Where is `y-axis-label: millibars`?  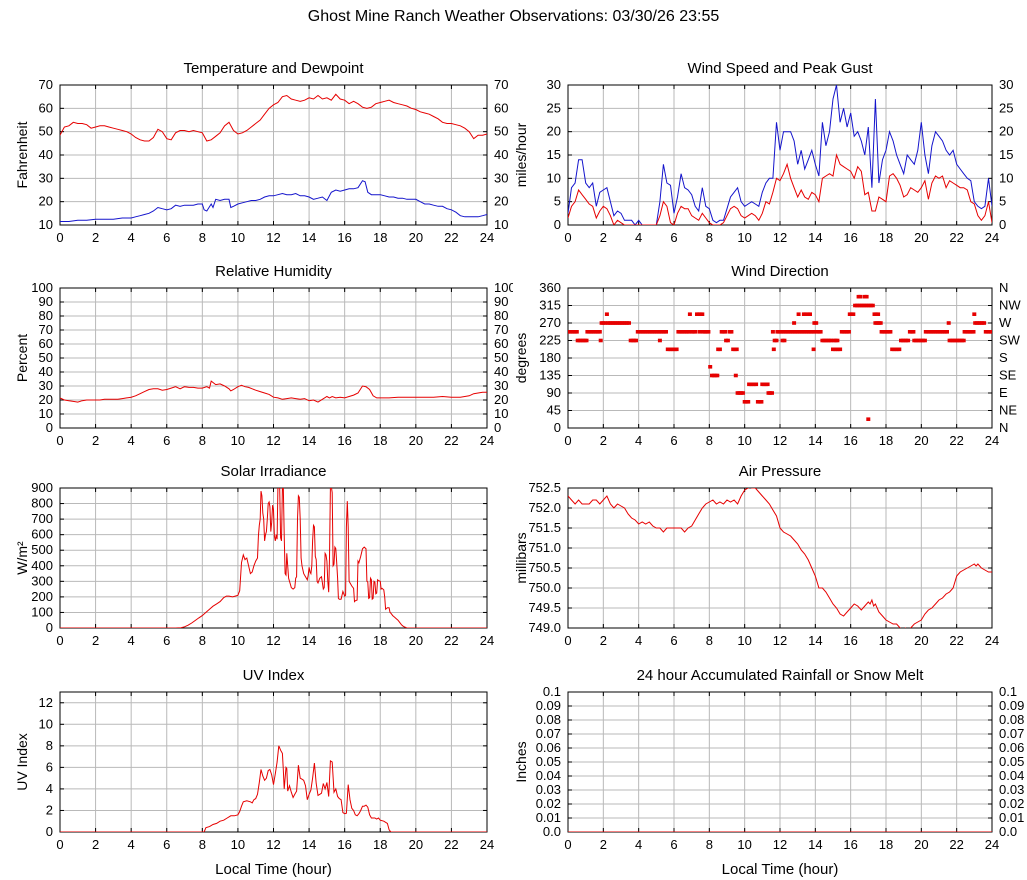
y-axis-label: millibars is located at coordinates (521, 558).